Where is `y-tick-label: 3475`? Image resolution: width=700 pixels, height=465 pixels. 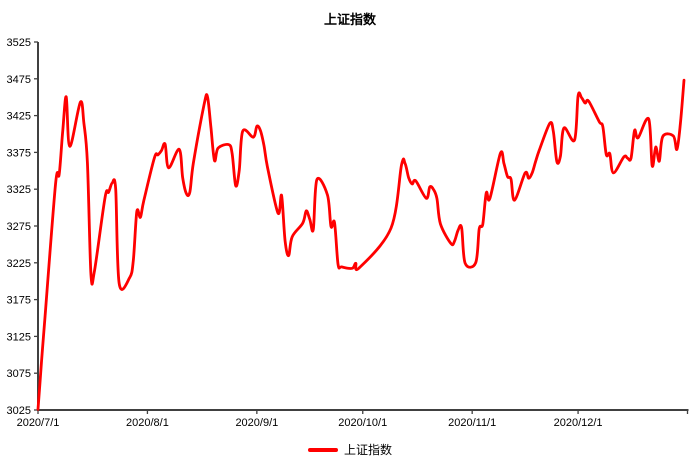
y-tick-label: 3475 is located at coordinates (19, 80).